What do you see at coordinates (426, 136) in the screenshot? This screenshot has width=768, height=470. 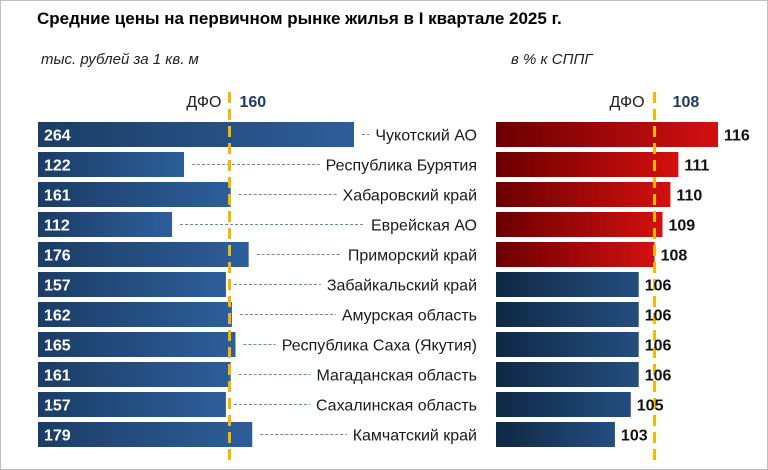 I see `category-label: Чукотский АО` at bounding box center [426, 136].